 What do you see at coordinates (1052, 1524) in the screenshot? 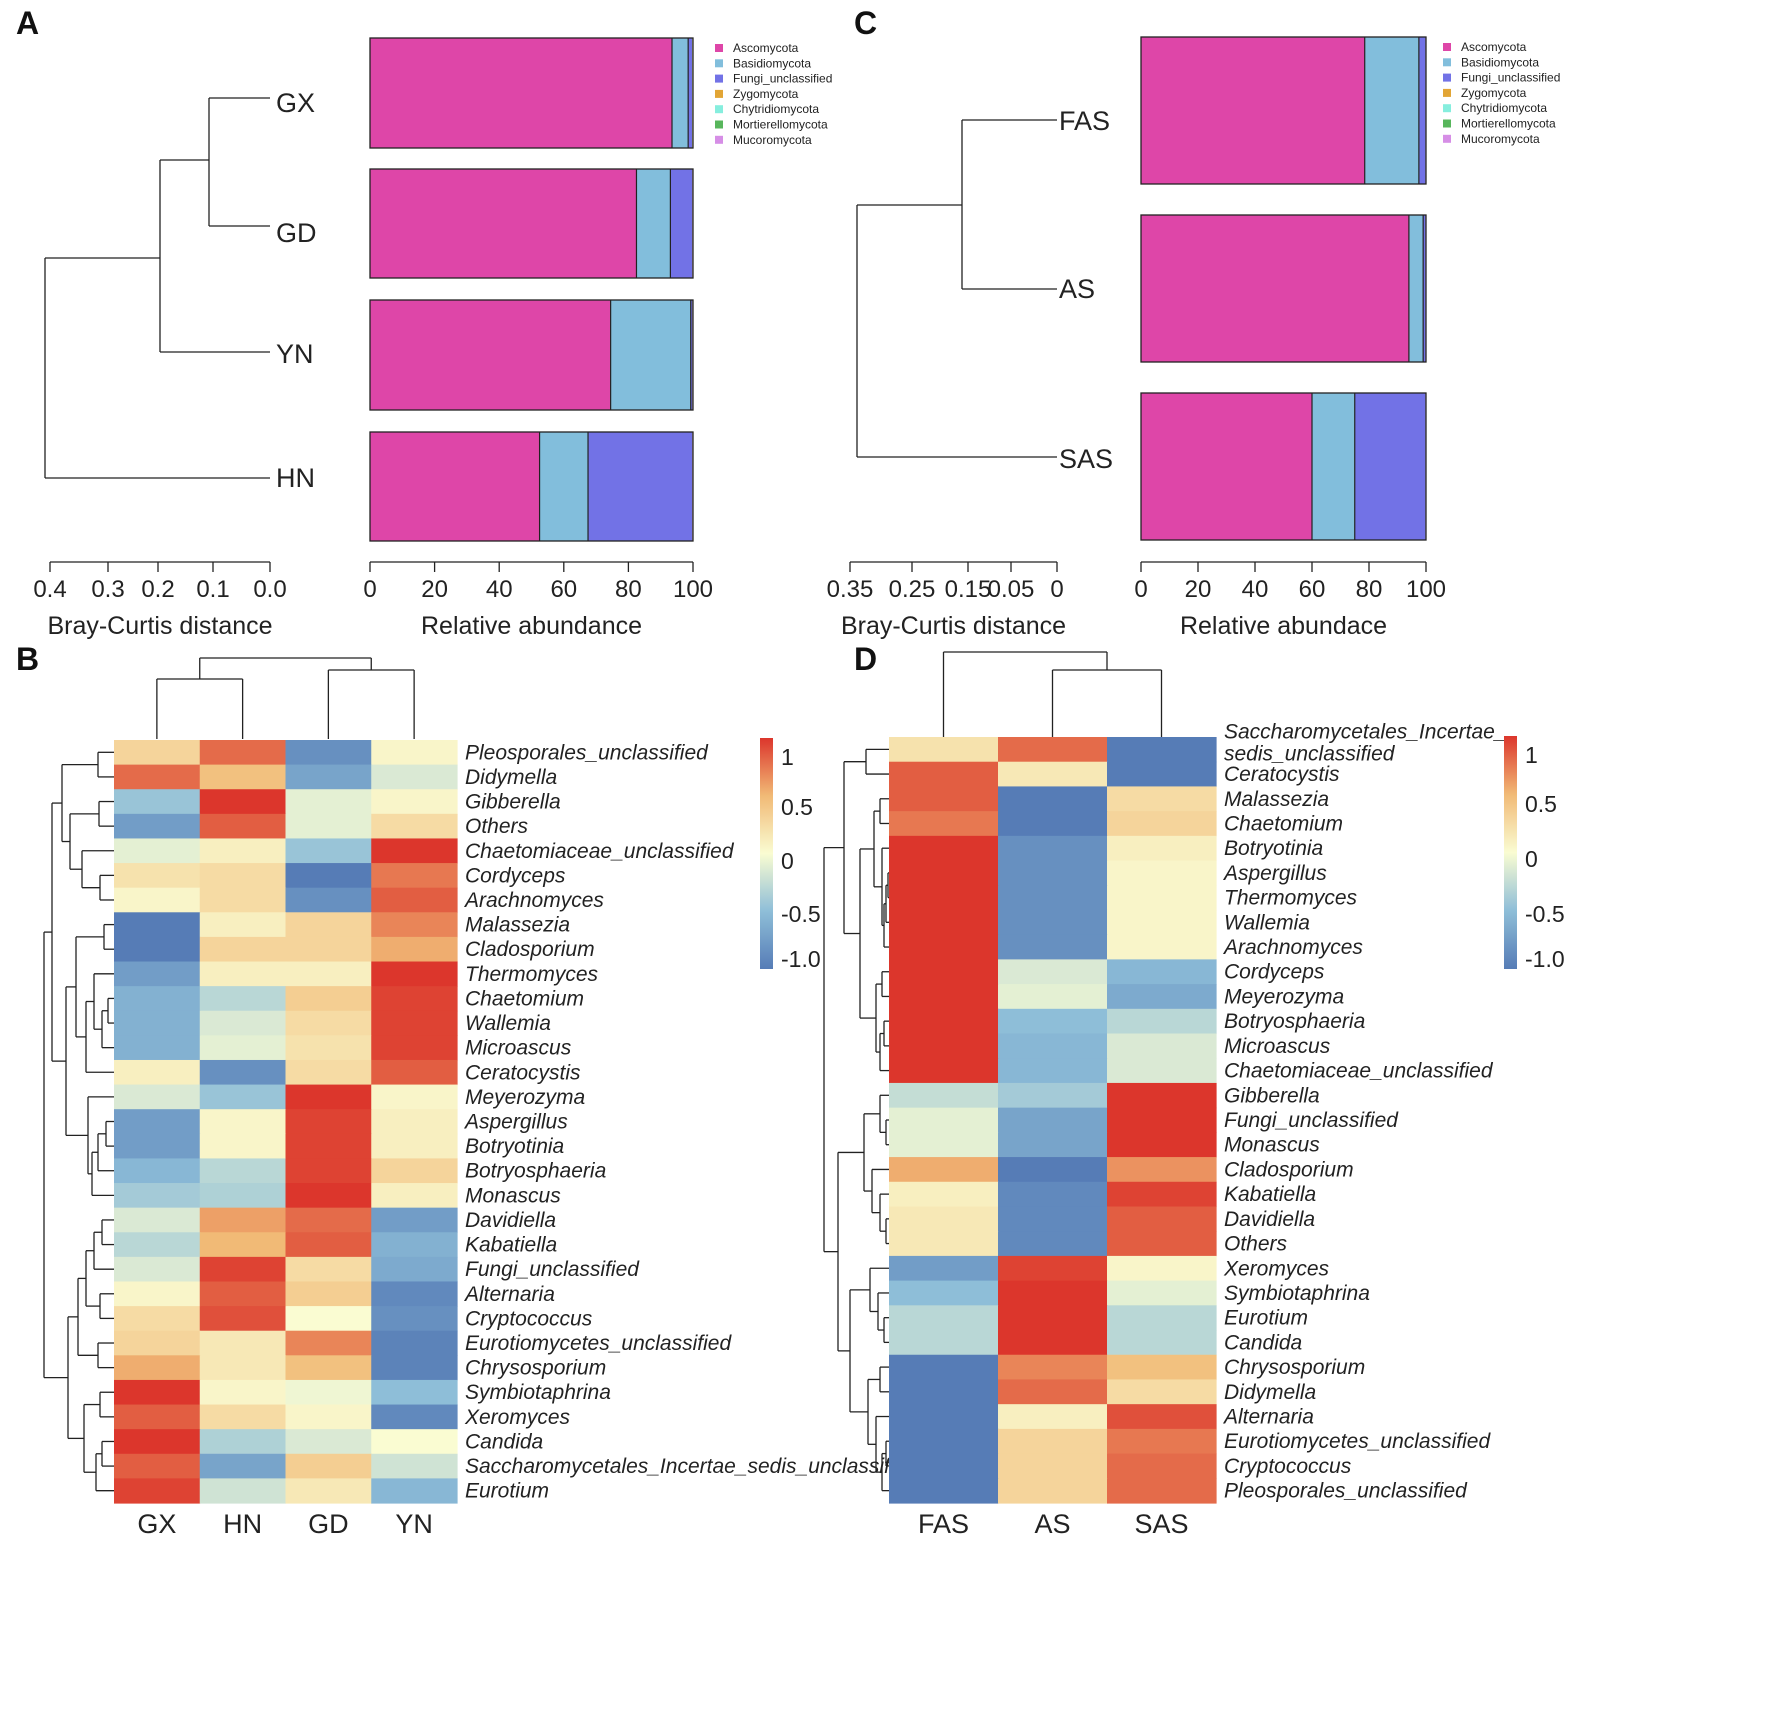
I see `column-label-as: AS` at bounding box center [1052, 1524].